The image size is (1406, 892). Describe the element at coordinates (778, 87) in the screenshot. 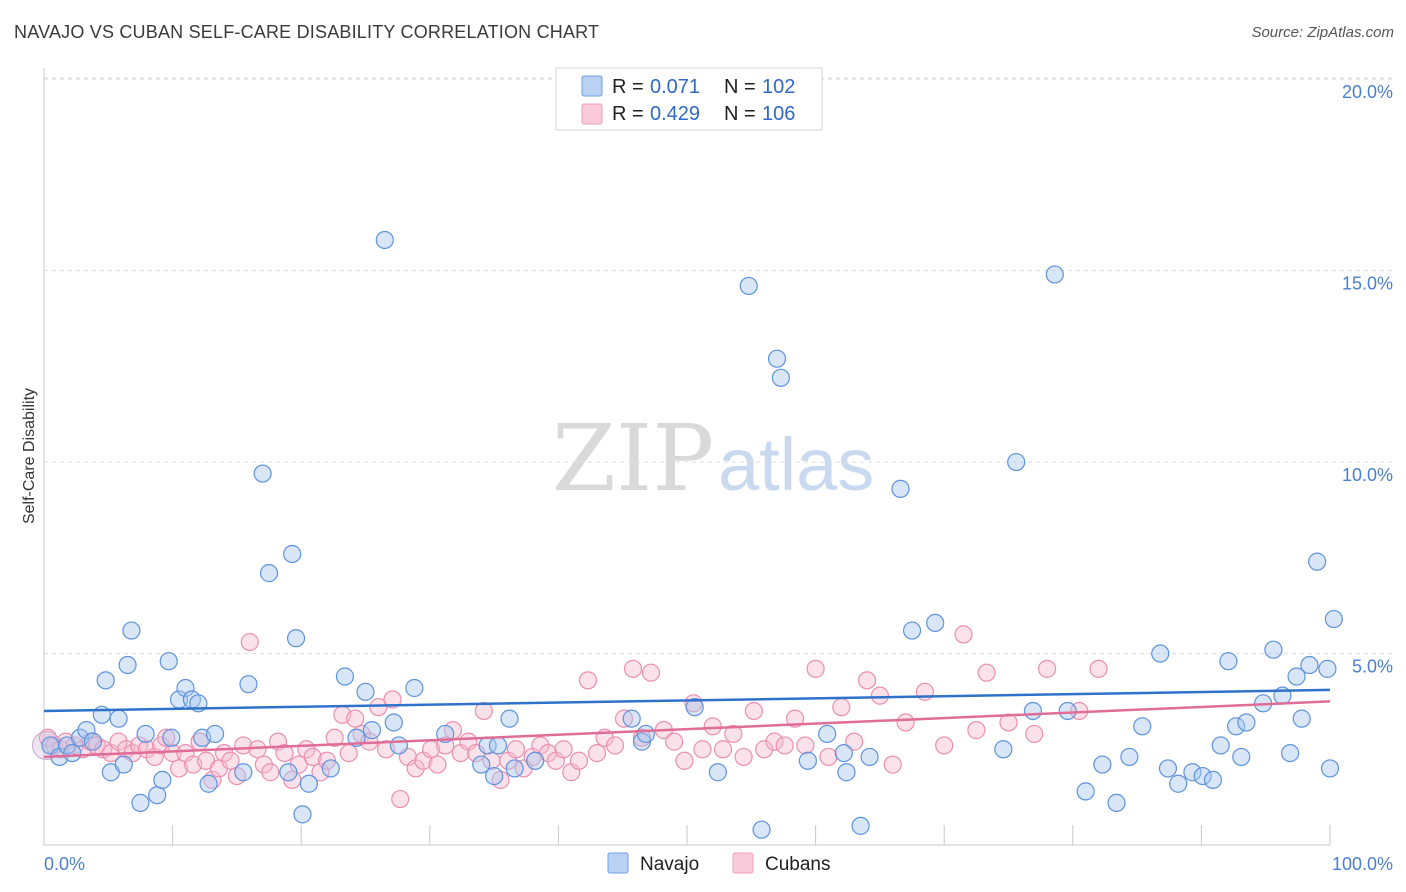

I see `legend-n-value-navajo: 102` at that location.